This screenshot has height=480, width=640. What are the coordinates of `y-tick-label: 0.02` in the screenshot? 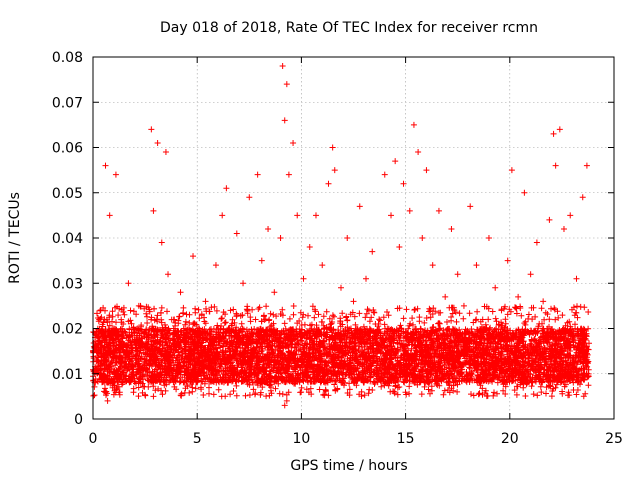 It's located at (67, 330).